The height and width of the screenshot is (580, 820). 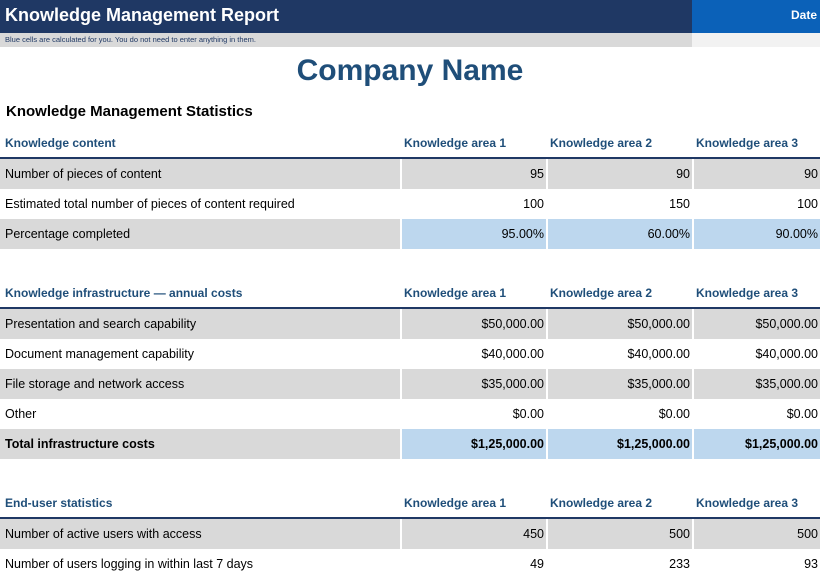 What do you see at coordinates (410, 16) in the screenshot?
I see `report-banner: Knowledge Management Report` at bounding box center [410, 16].